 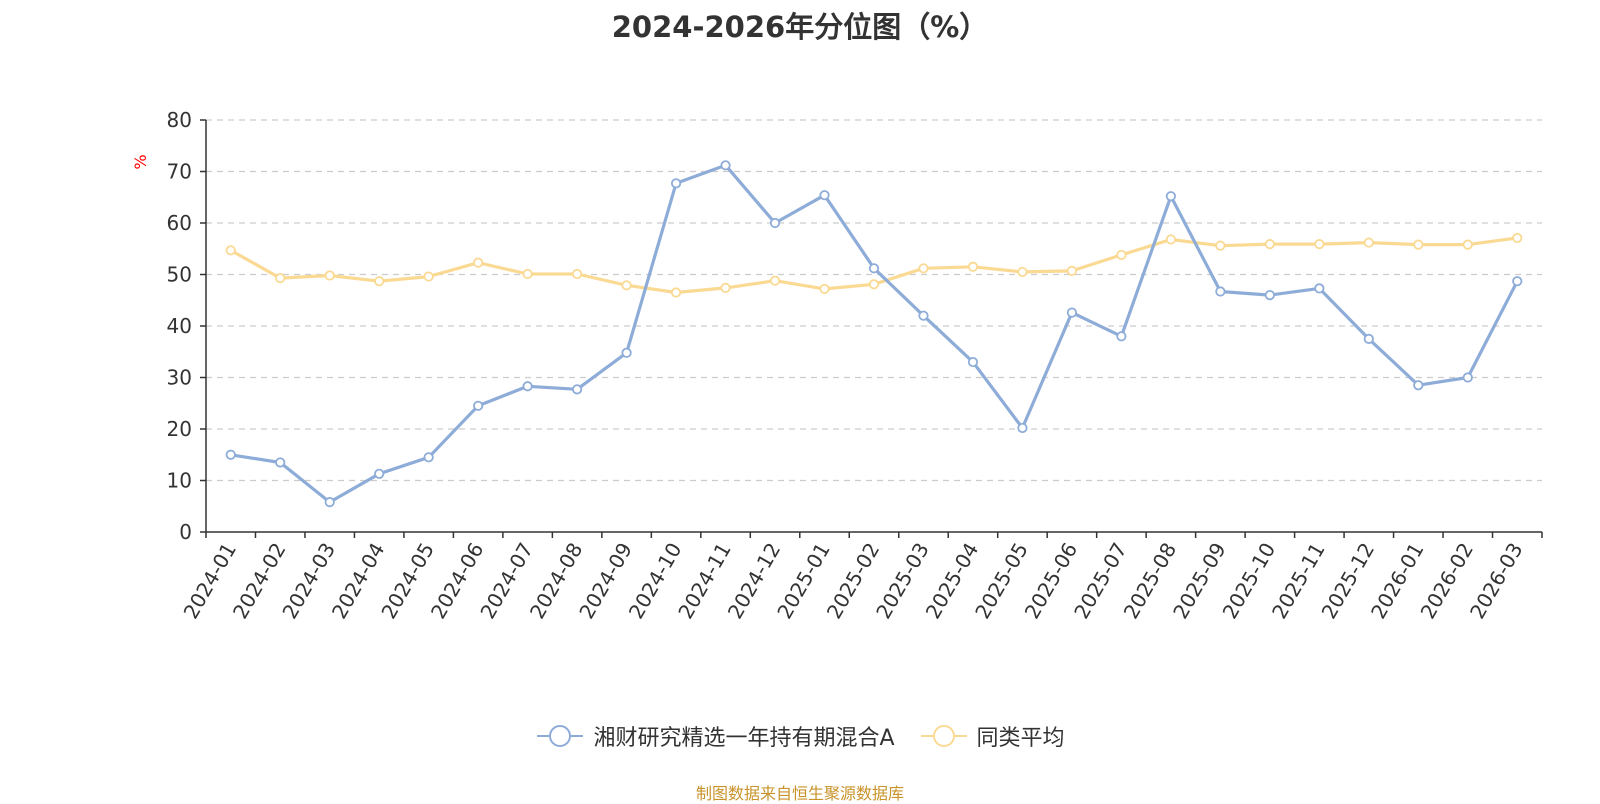 I want to click on y-axis-unit-label: %, so click(x=140, y=161).